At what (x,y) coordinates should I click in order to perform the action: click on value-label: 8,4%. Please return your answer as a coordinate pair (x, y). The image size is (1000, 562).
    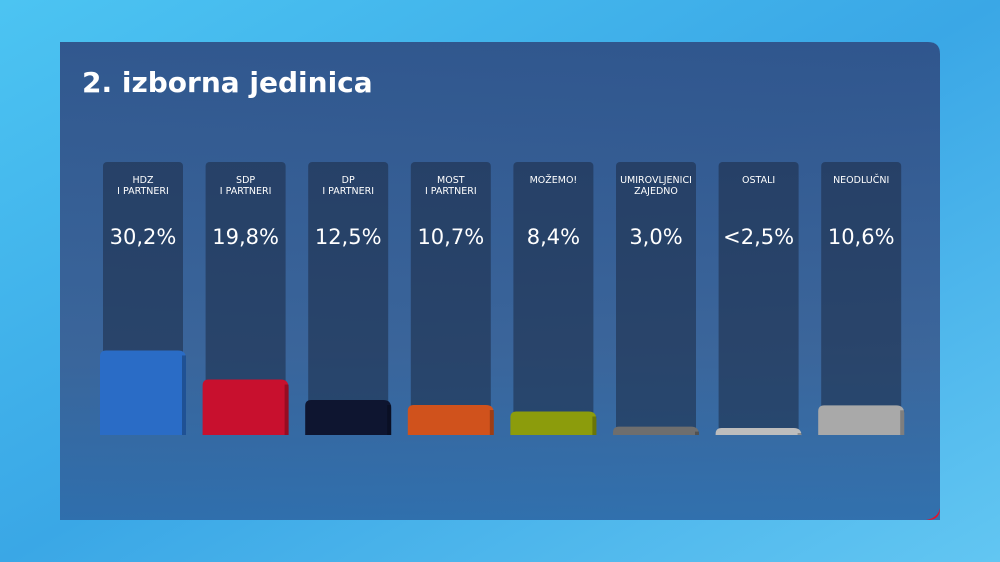
    Looking at the image, I should click on (553, 237).